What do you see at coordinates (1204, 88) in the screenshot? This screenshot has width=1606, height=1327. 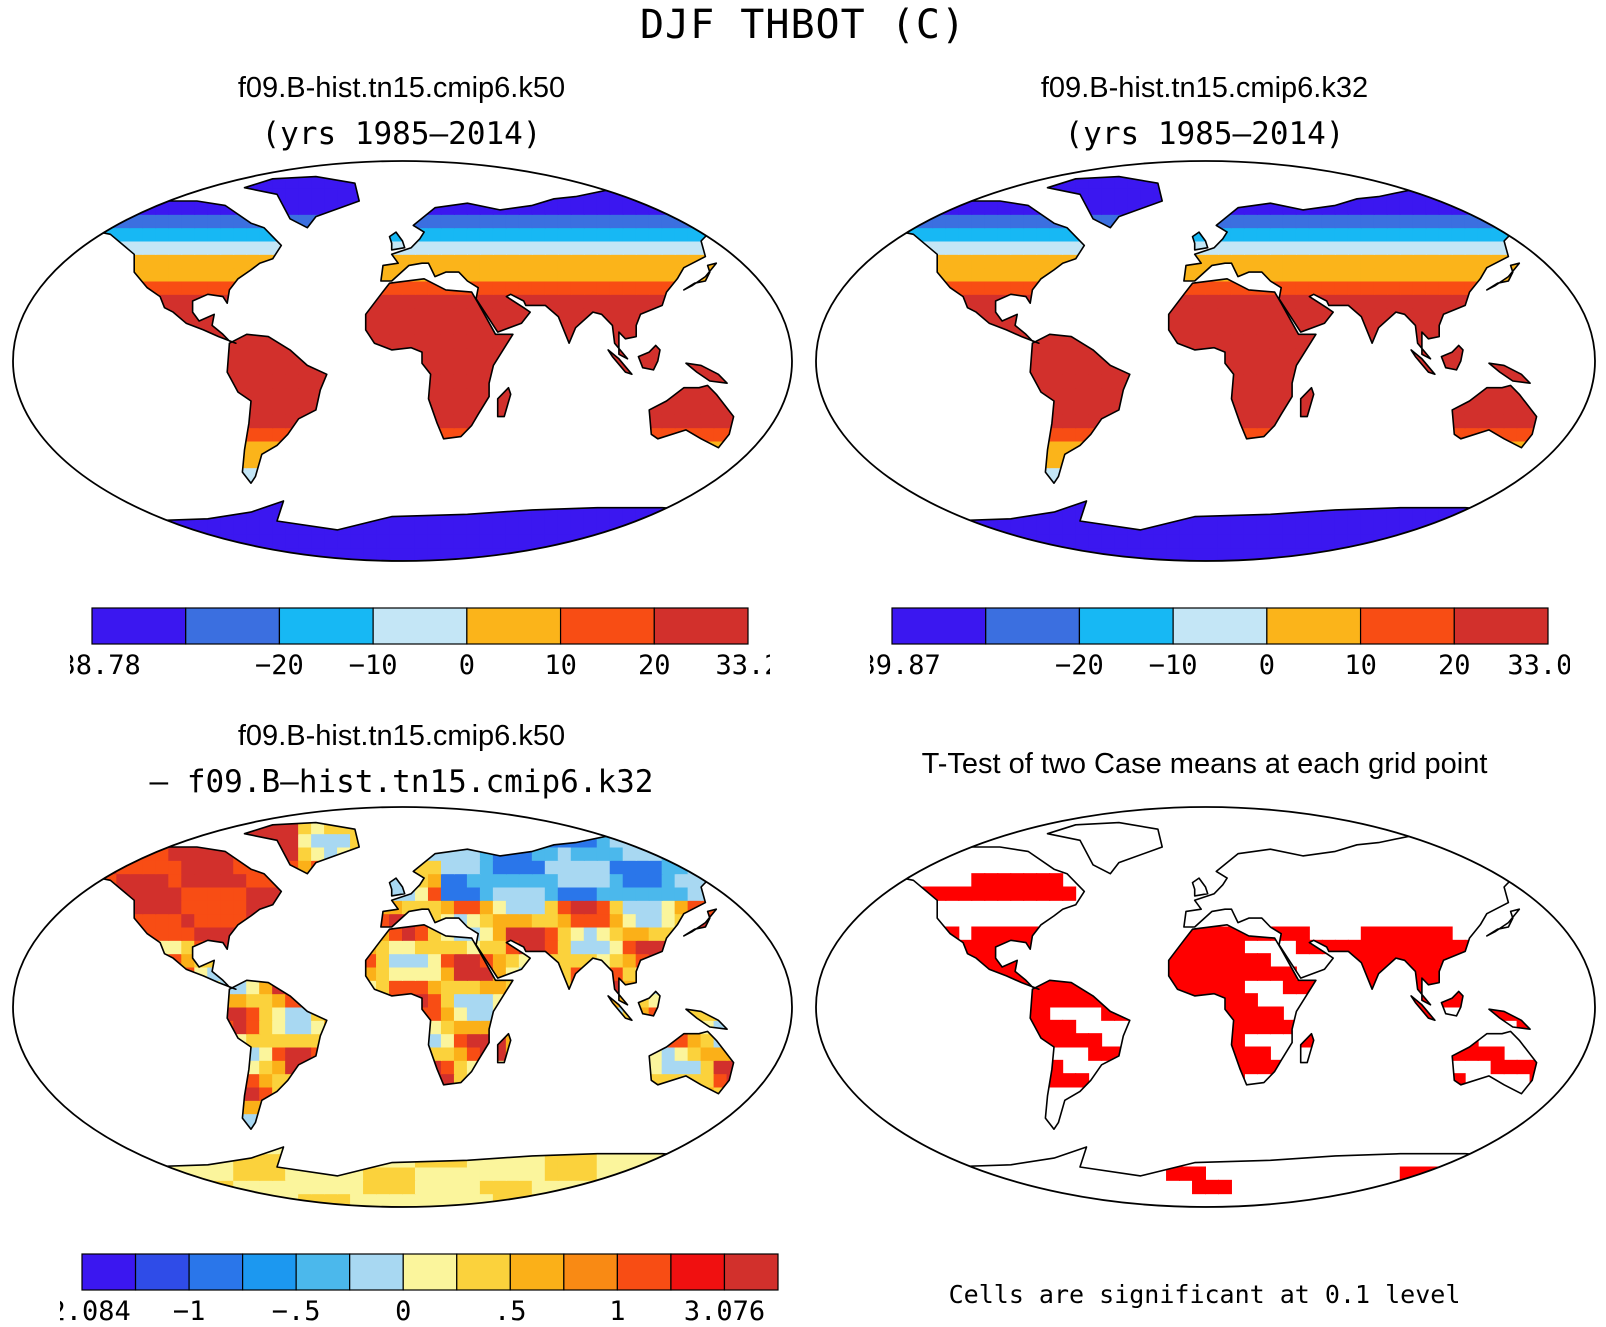 I see `panel-2-title: f09.B-hist.tn15.cmip6.k32` at bounding box center [1204, 88].